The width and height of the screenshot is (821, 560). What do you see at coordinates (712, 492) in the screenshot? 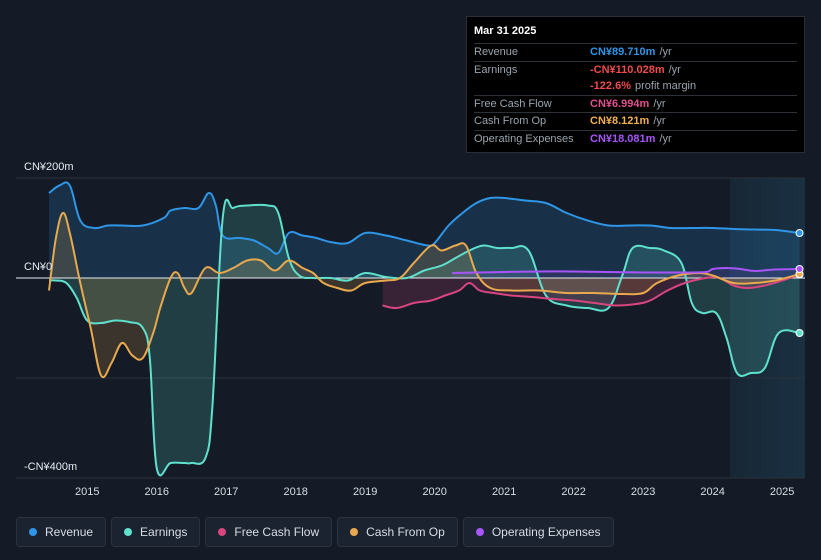
I see `x-tick-label: 2024` at bounding box center [712, 492].